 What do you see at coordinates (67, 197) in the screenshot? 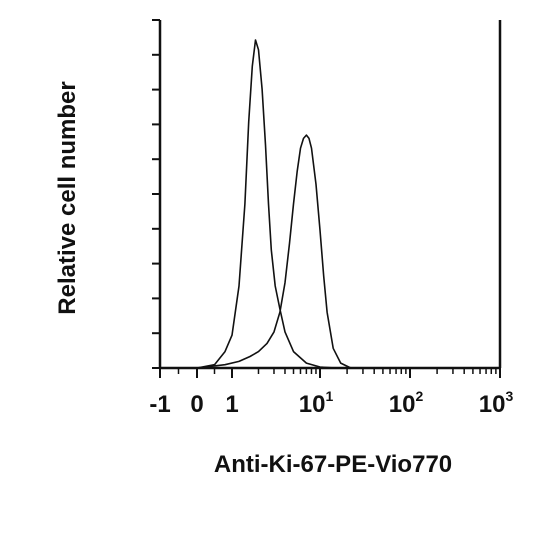
I see `y-axis-title: Relative cell number` at bounding box center [67, 197].